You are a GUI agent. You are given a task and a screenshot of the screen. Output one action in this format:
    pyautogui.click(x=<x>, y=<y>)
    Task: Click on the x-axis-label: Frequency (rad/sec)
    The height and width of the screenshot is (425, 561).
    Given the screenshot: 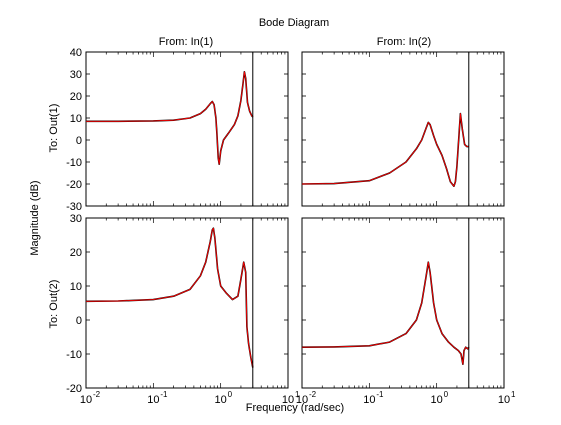 What is the action you would take?
    pyautogui.click(x=295, y=408)
    